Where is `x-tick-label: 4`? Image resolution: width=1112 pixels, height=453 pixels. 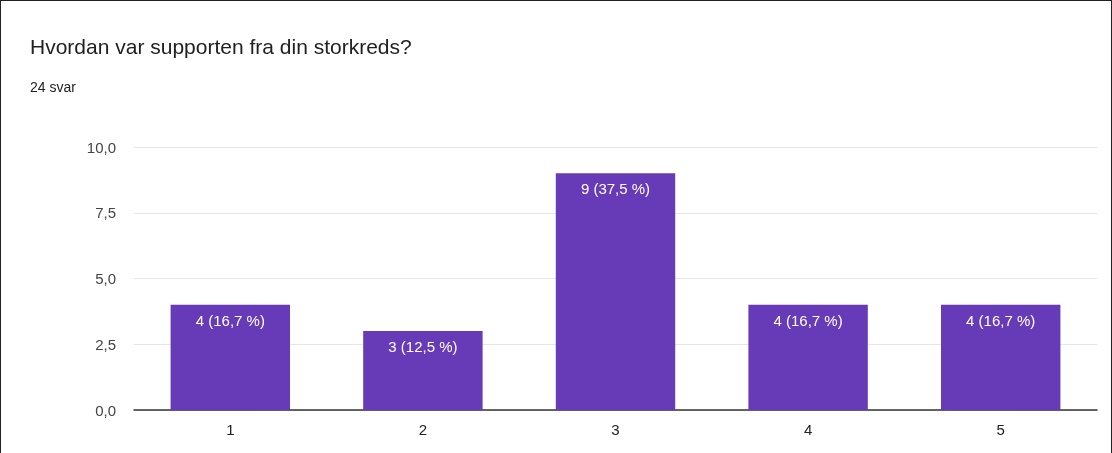 x-tick-label: 4 is located at coordinates (808, 429).